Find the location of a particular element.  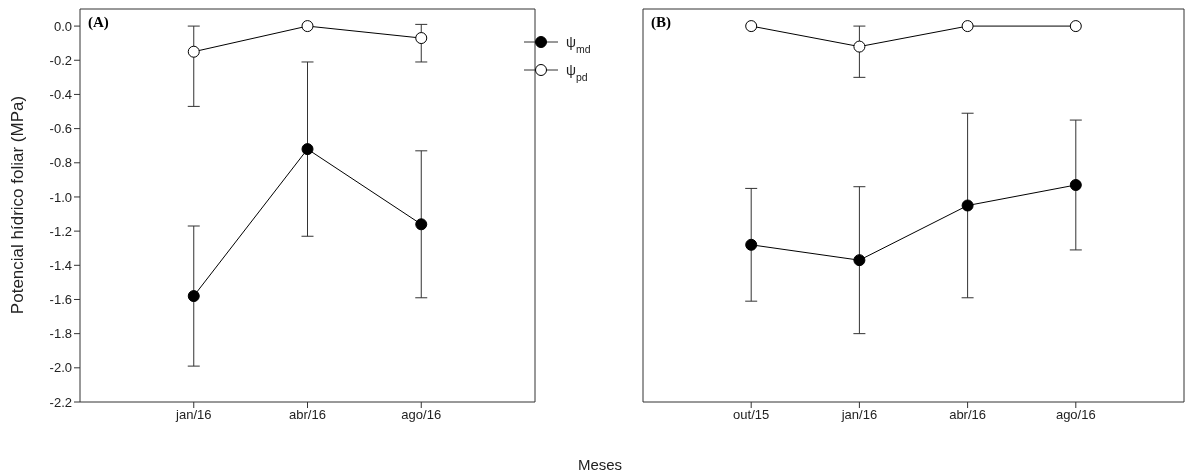

legend-label: ψ$_{md}$ is located at coordinates (578, 44).